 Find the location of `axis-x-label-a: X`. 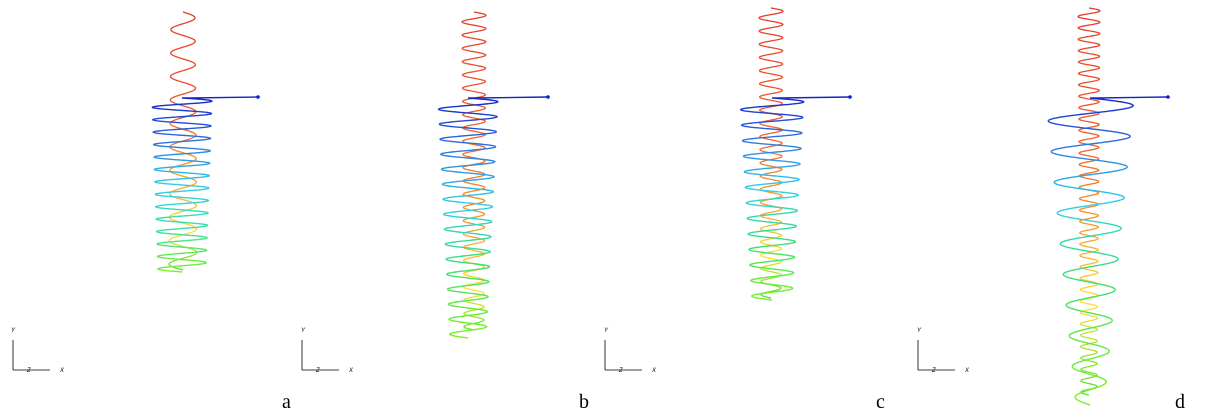

axis-x-label-a: X is located at coordinates (62, 371).